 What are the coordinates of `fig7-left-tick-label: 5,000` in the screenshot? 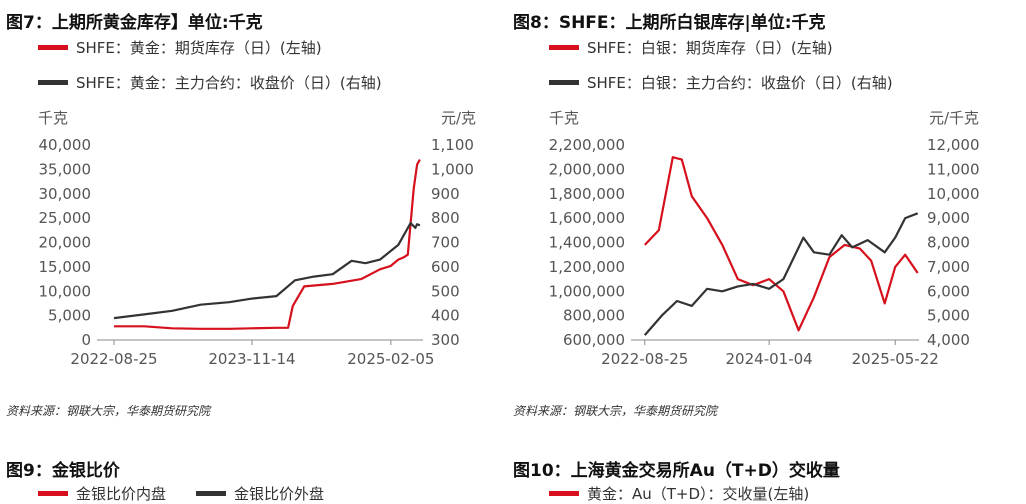 It's located at (69, 316).